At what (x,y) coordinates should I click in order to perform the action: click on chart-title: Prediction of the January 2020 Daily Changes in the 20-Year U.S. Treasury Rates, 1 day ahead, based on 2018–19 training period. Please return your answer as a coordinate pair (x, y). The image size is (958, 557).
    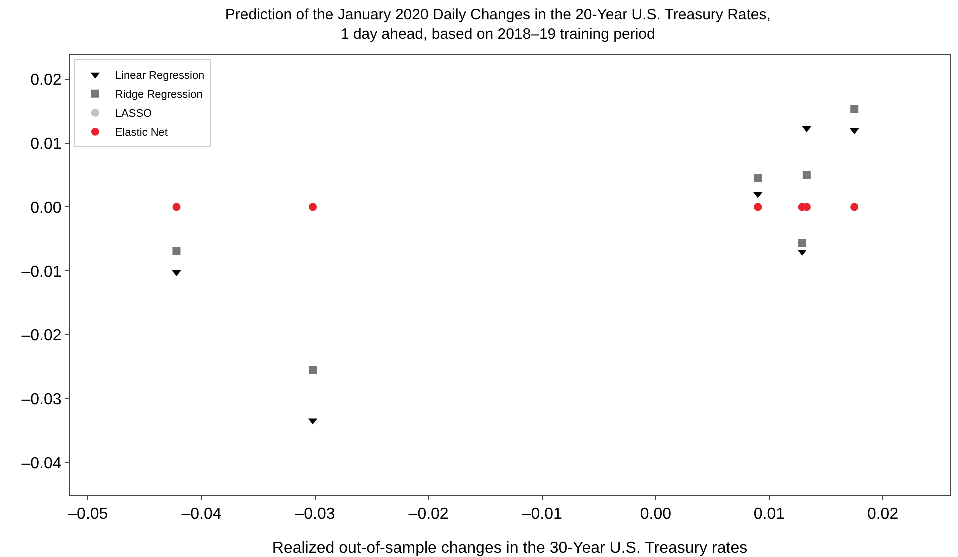
    Looking at the image, I should click on (498, 24).